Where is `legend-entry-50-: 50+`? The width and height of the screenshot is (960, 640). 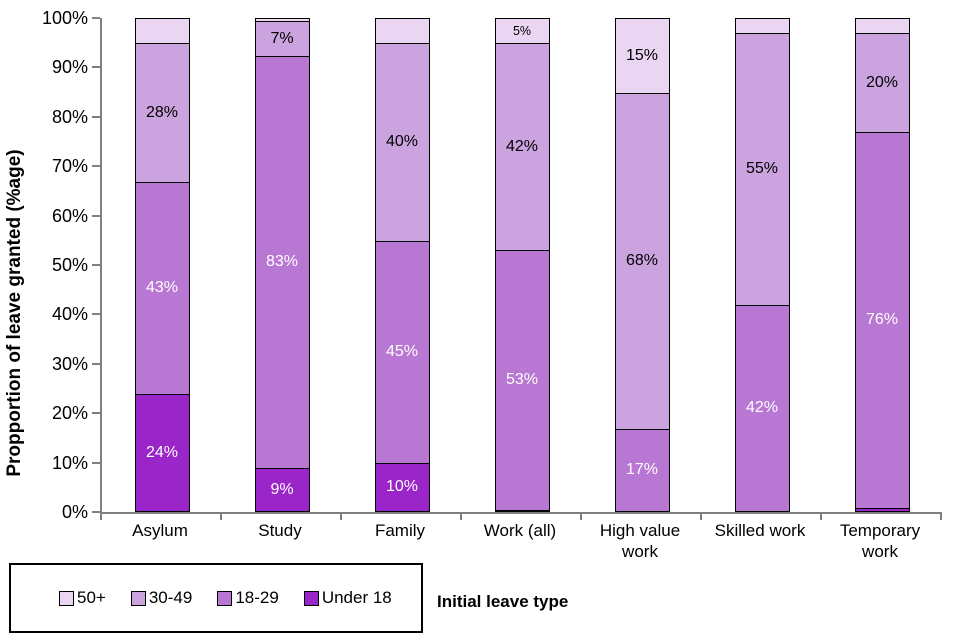 legend-entry-50-: 50+ is located at coordinates (82, 598).